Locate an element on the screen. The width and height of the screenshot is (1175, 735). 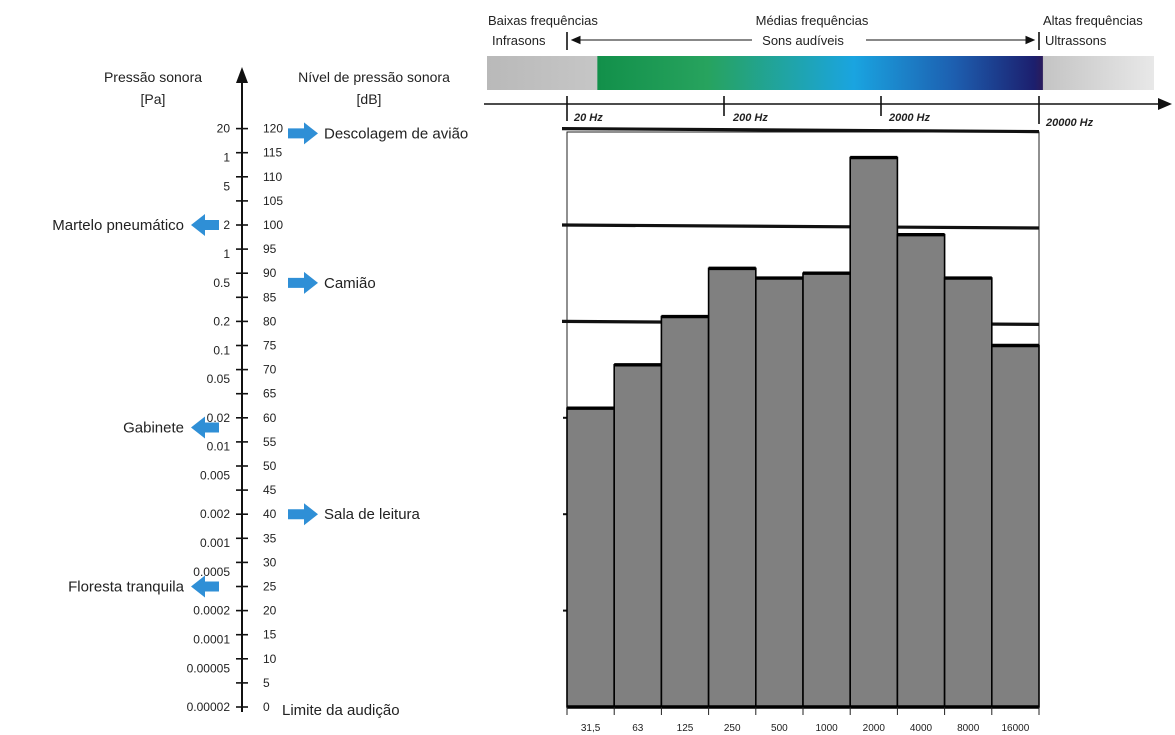
annotation-label: Sala de leitura is located at coordinates (372, 514).